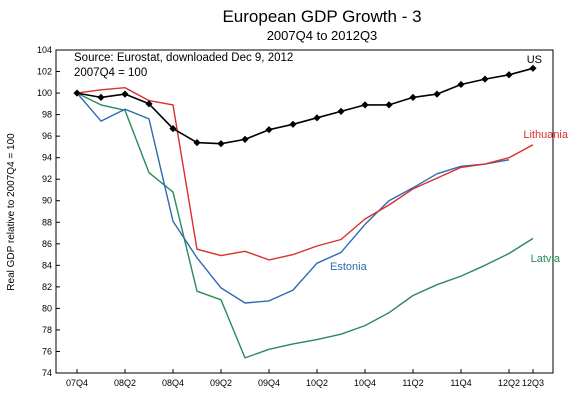  What do you see at coordinates (245, 139) in the screenshot?
I see `point-us-09q3` at bounding box center [245, 139].